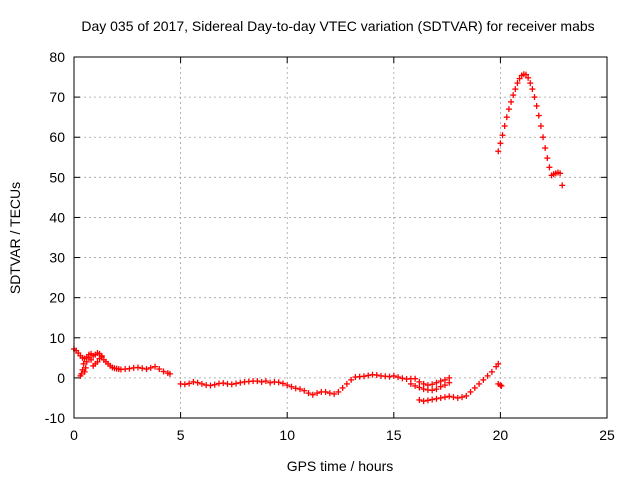 The height and width of the screenshot is (480, 640). Describe the element at coordinates (501, 435) in the screenshot. I see `x-tick-label: 20` at that location.